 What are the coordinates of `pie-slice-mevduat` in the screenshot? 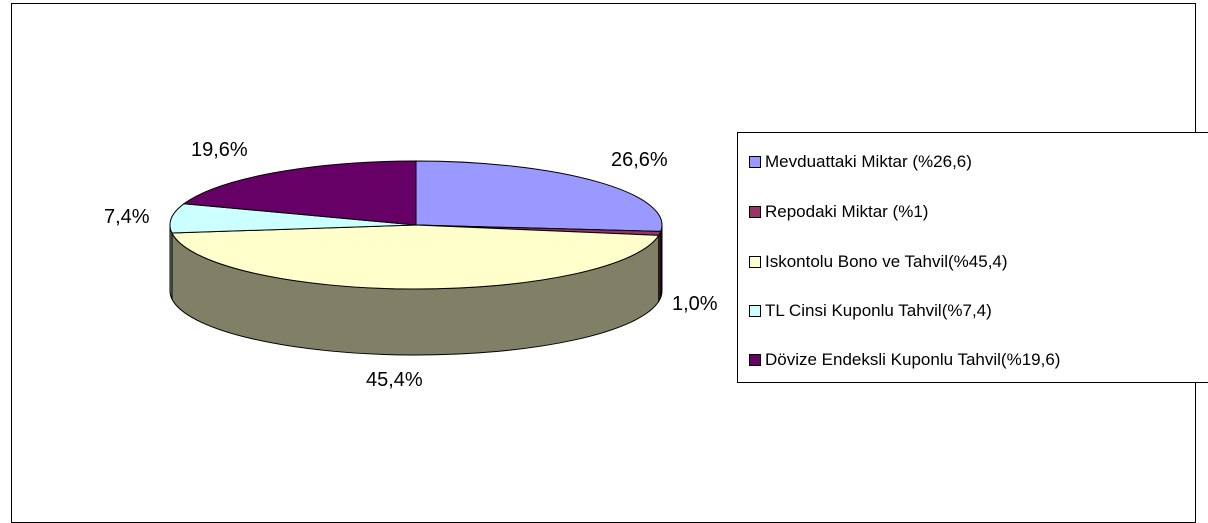 It's located at (539, 196).